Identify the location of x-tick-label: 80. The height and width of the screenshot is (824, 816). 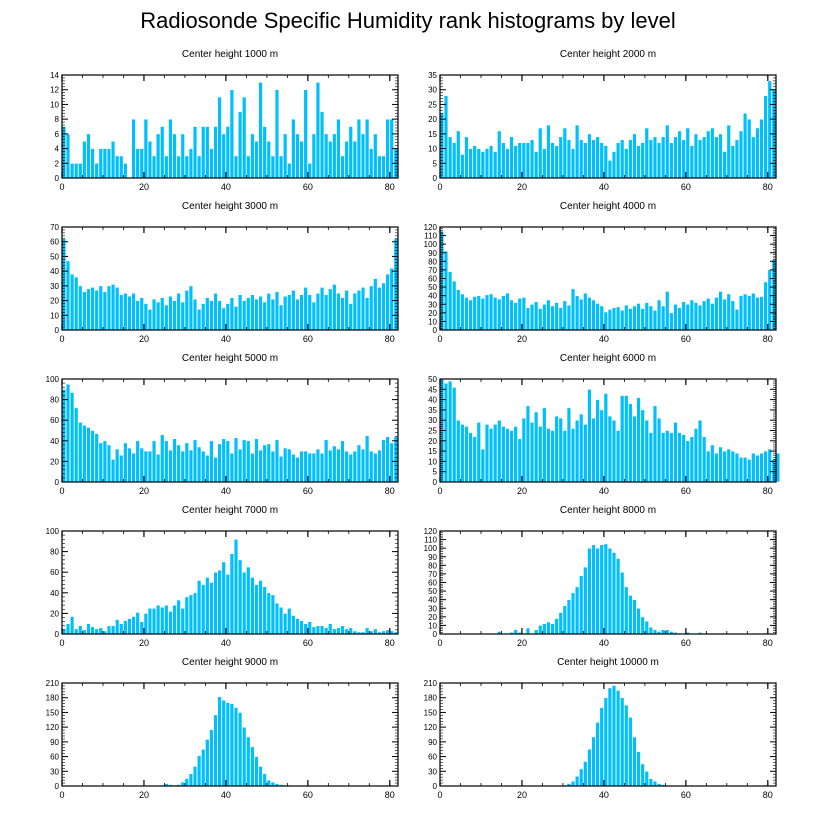
(768, 795).